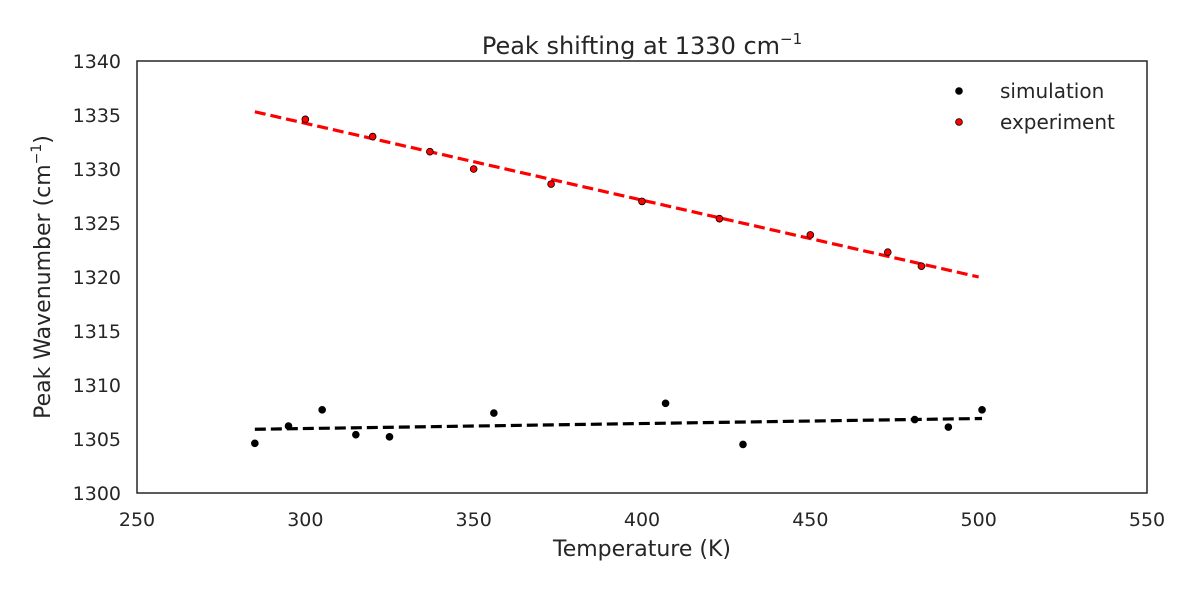 The width and height of the screenshot is (1197, 592). What do you see at coordinates (97, 494) in the screenshot?
I see `y-tick-label: 1300` at bounding box center [97, 494].